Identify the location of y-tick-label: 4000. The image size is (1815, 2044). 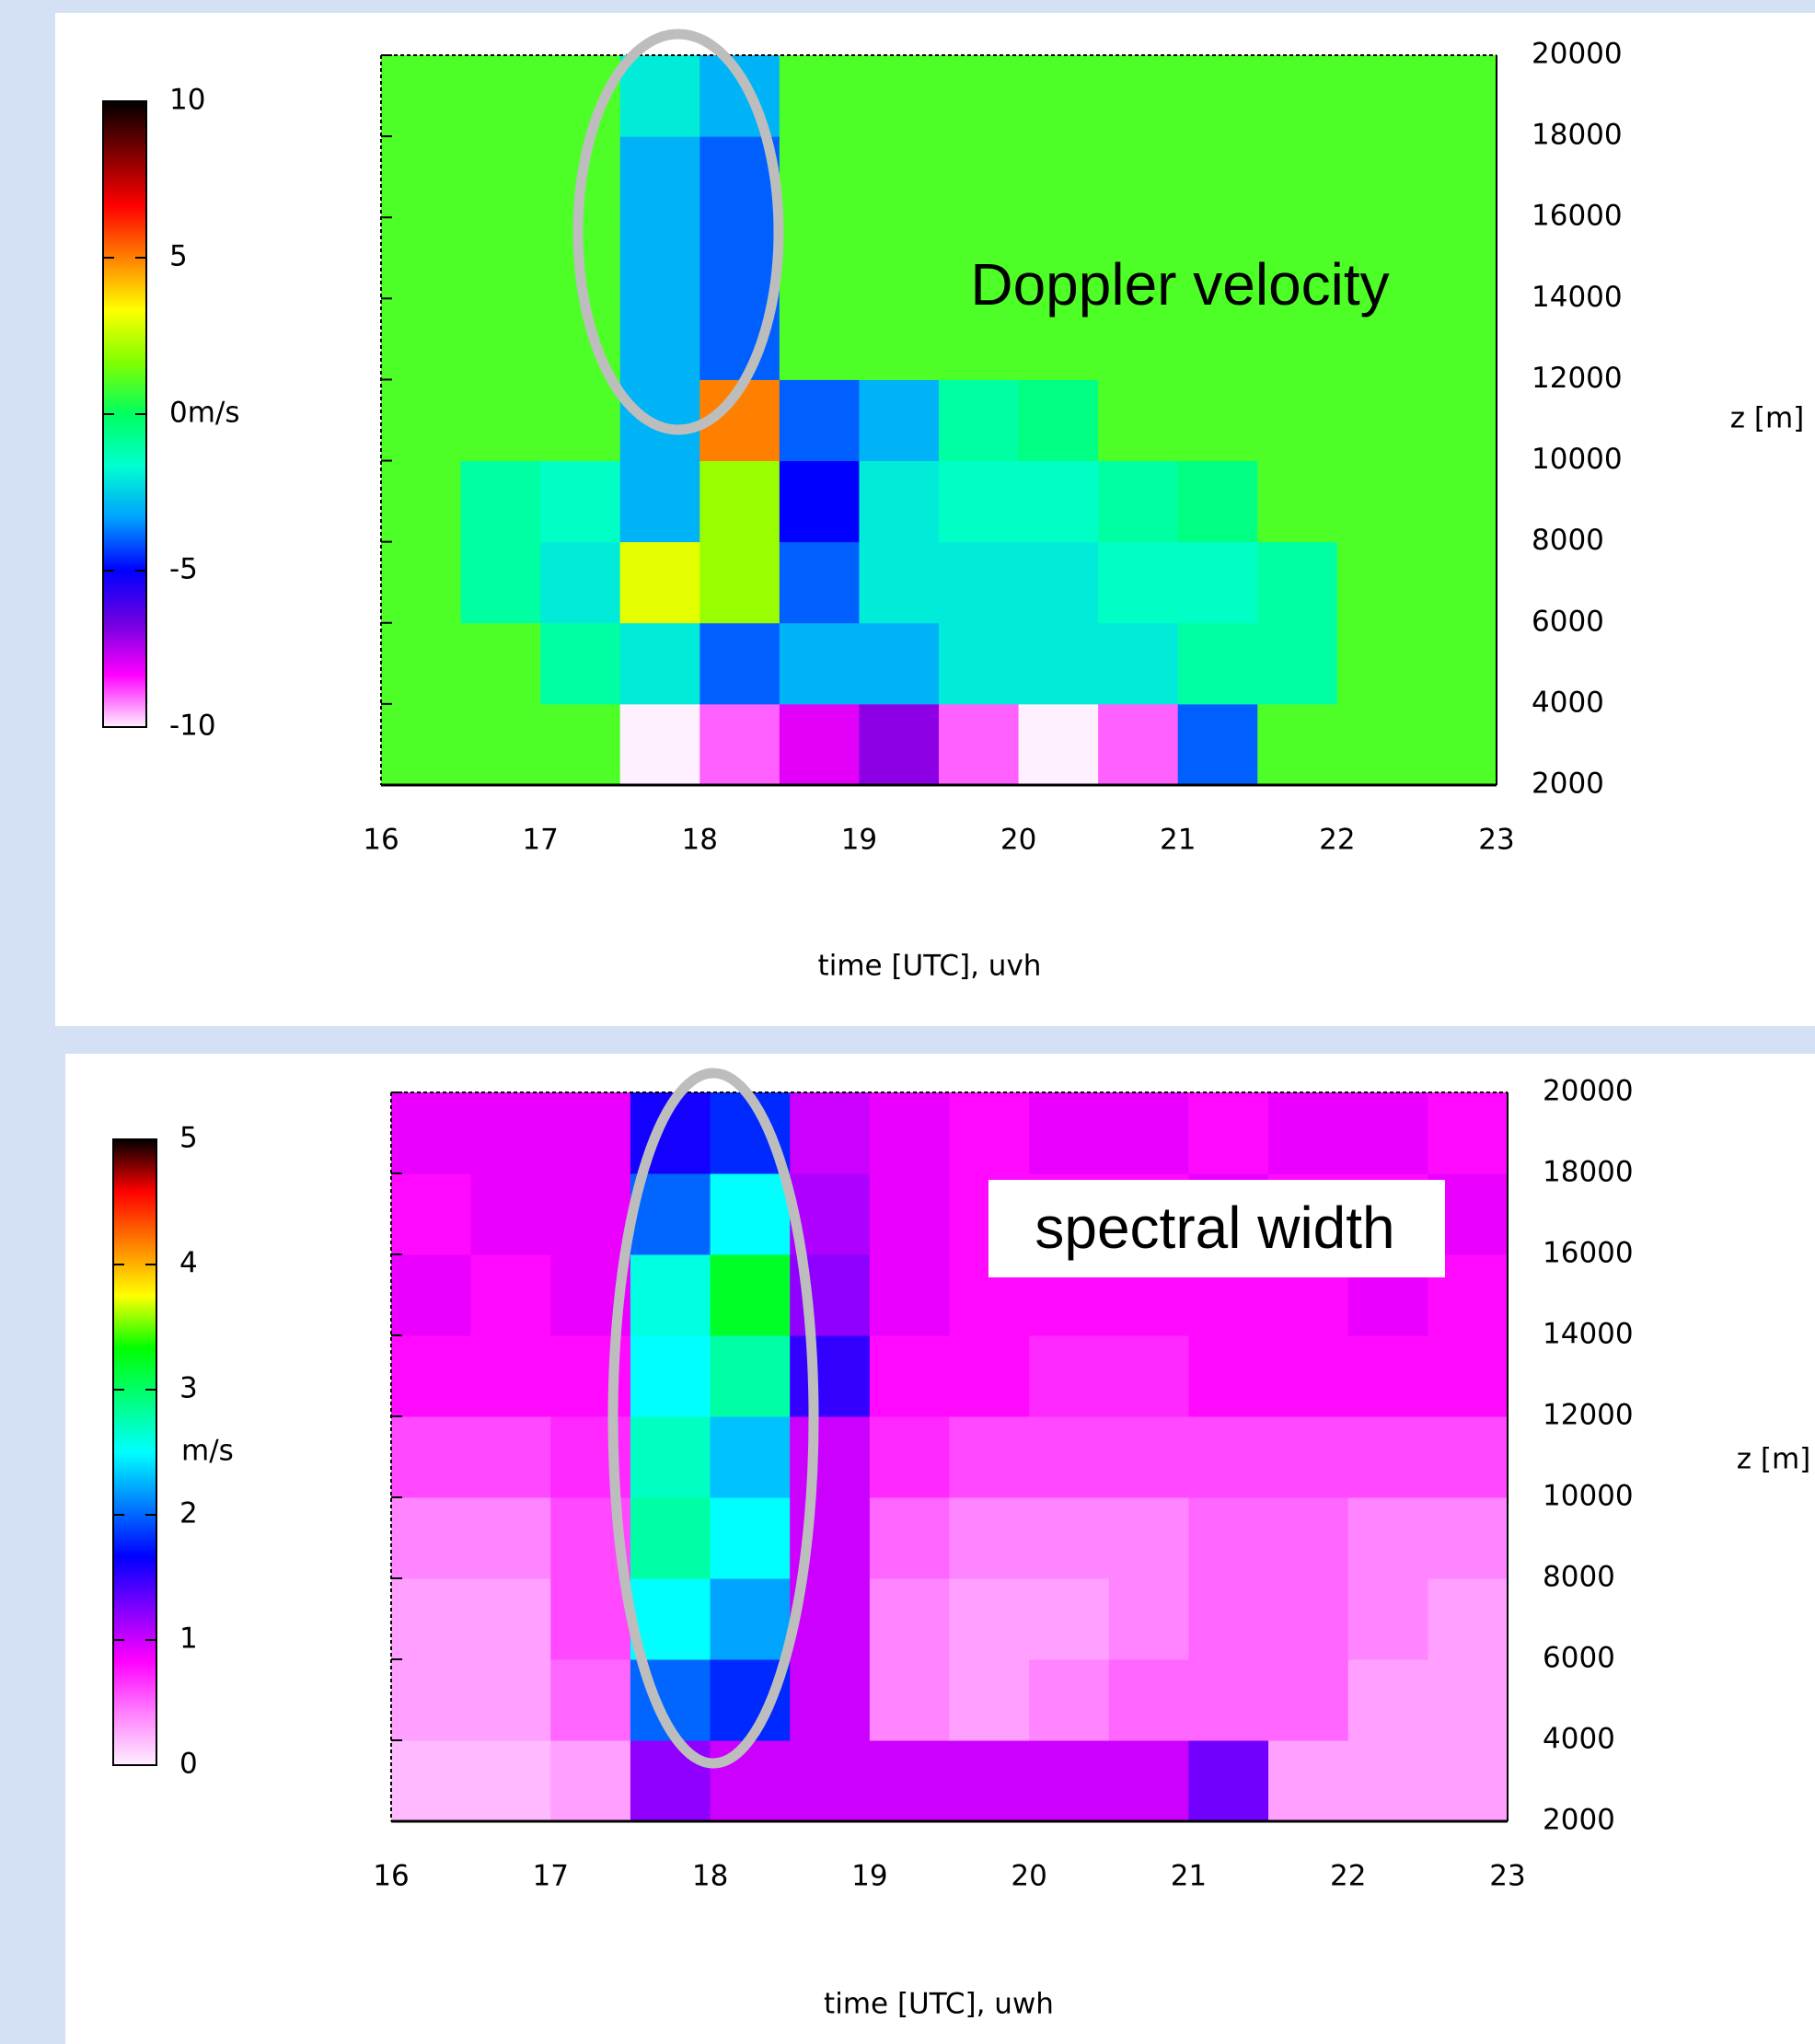
(1579, 1739).